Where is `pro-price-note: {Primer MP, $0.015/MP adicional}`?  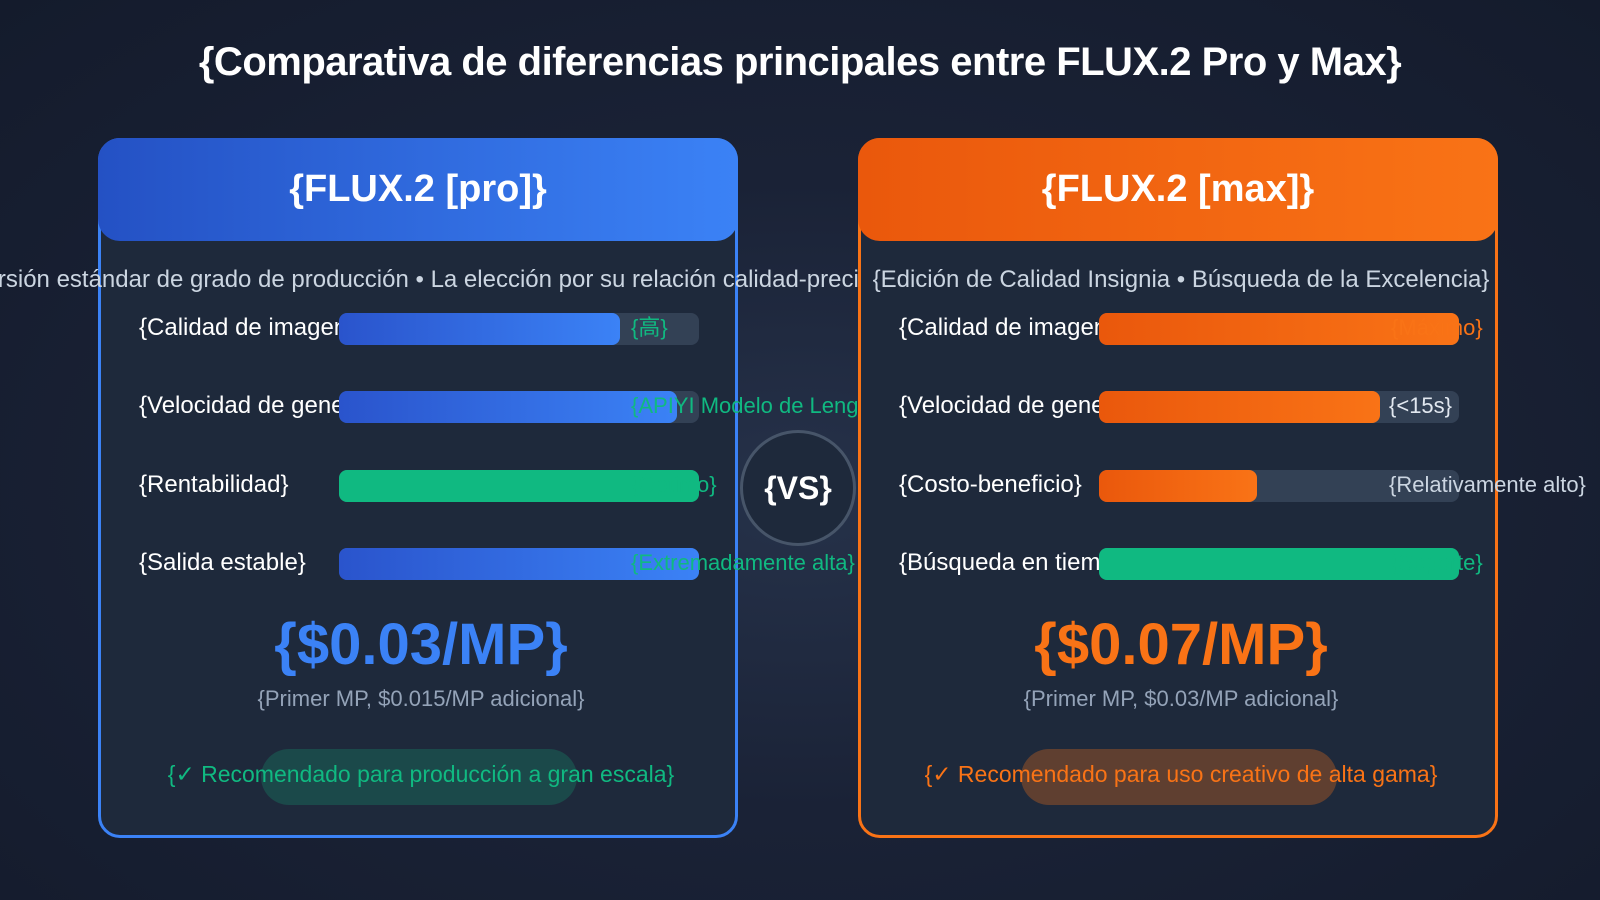
pro-price-note: {Primer MP, $0.015/MP adicional} is located at coordinates (421, 698).